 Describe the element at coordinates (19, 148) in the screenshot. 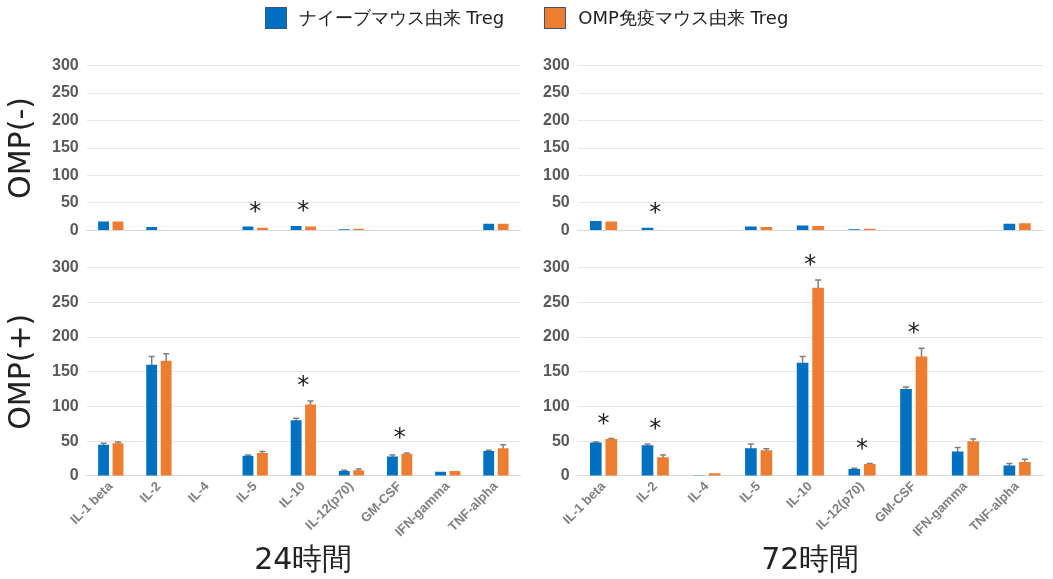

I see `y-axis-title: OMP(-)` at that location.